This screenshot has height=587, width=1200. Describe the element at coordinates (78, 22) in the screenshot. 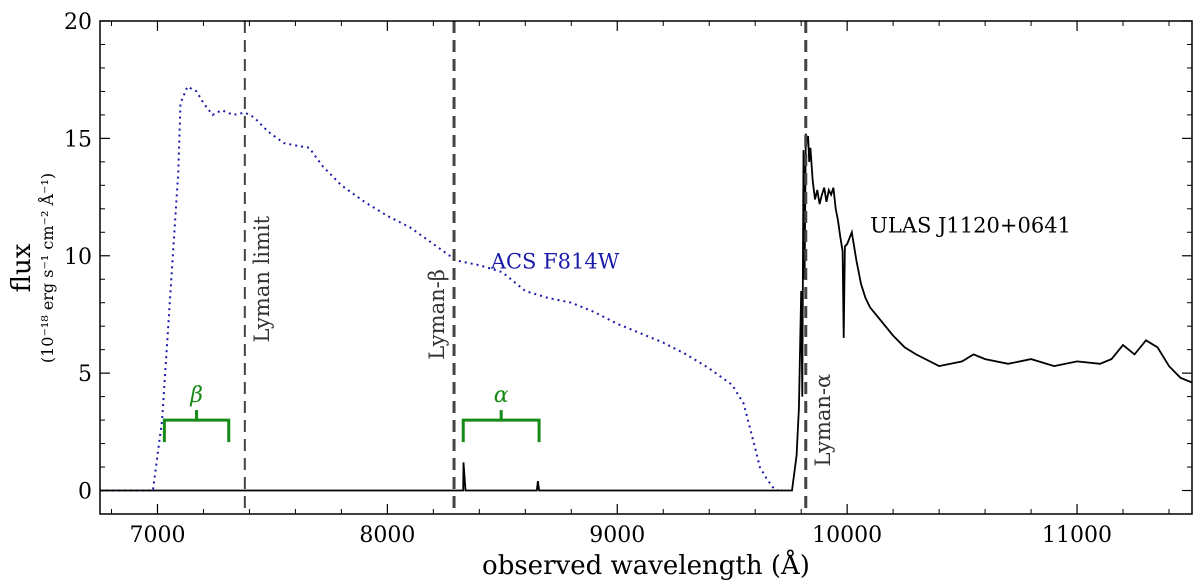

I see `y-tick-label: 20` at that location.